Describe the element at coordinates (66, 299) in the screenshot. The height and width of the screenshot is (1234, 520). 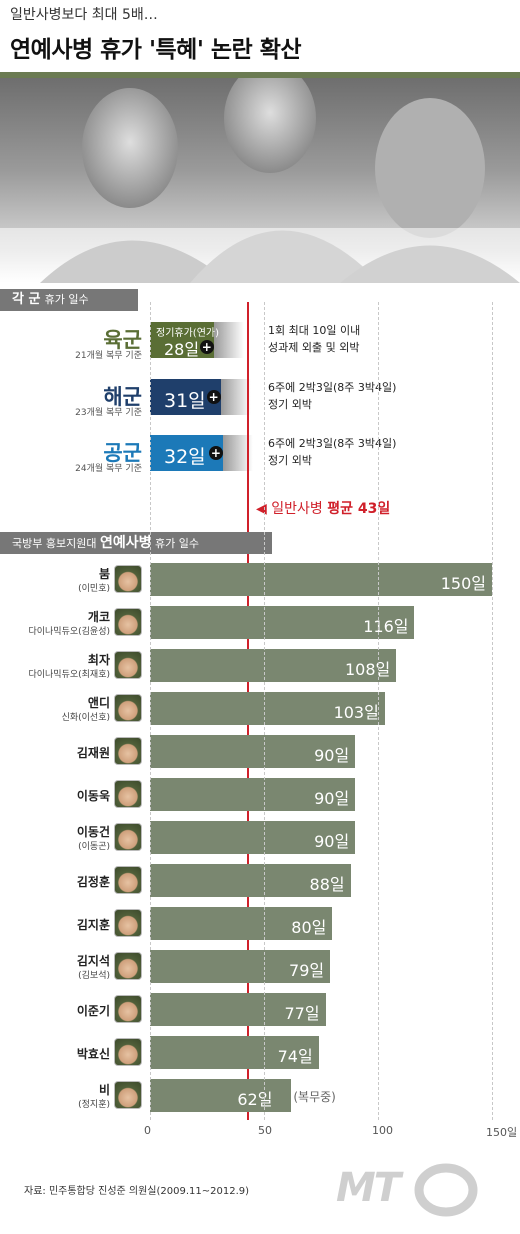
I see `section-tag-rest: 휴가 일수` at that location.